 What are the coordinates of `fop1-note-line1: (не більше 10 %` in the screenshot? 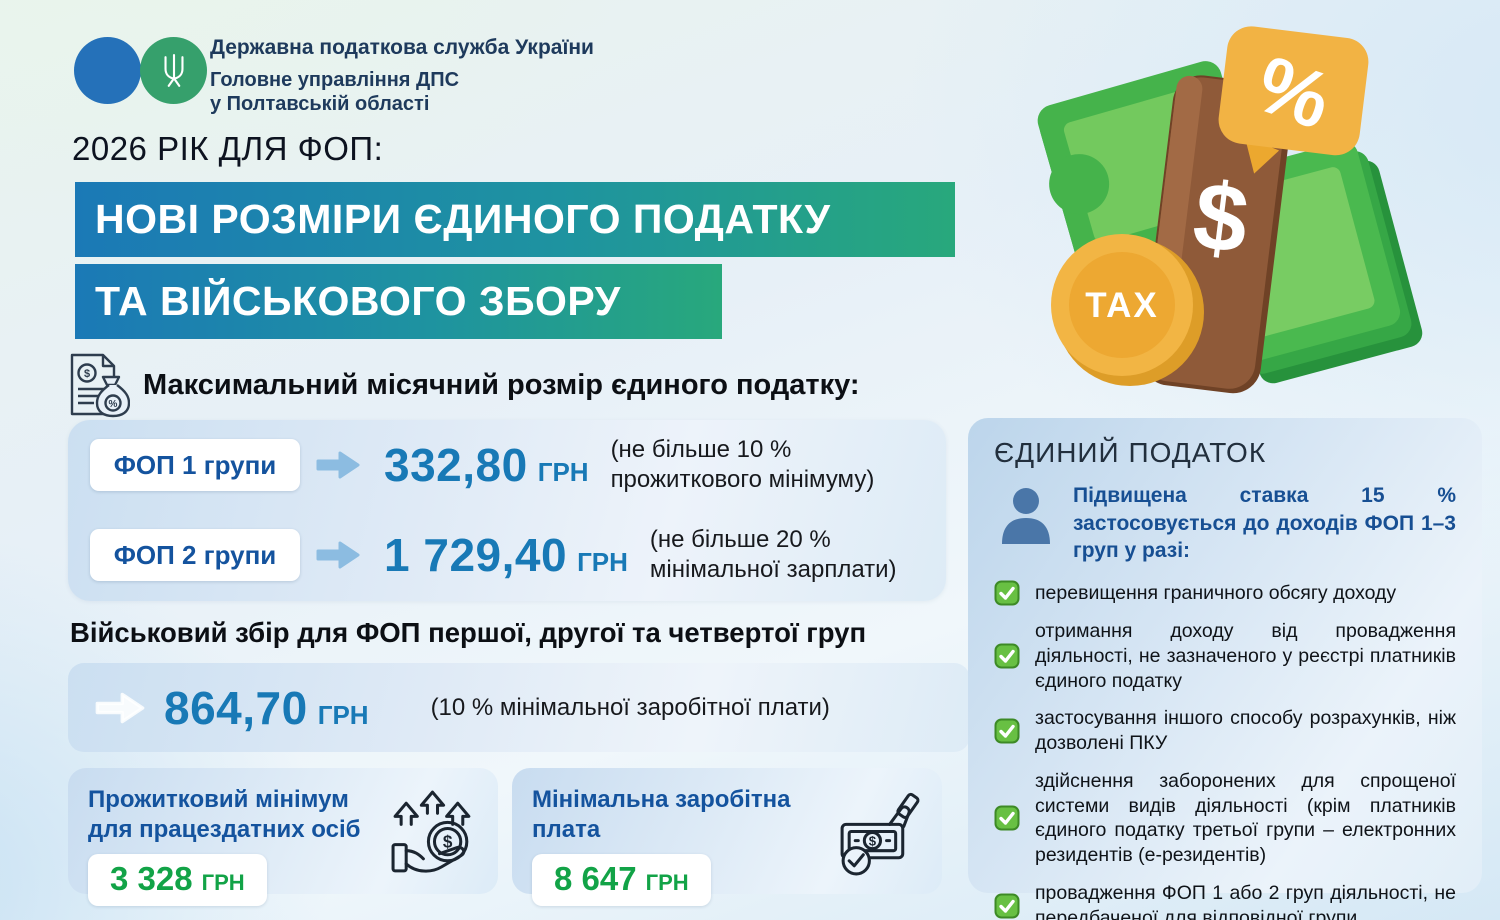 It's located at (701, 449).